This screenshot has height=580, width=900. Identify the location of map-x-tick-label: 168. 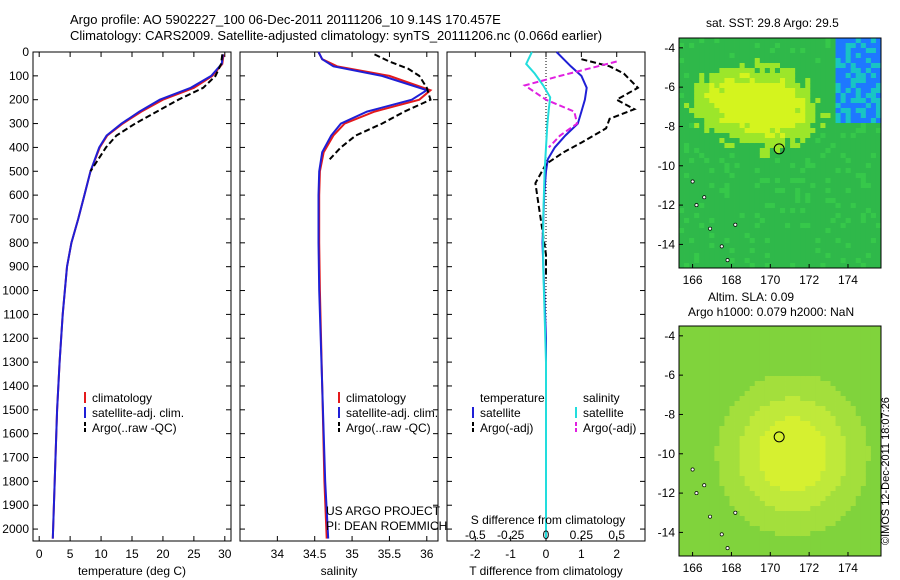
(731, 280).